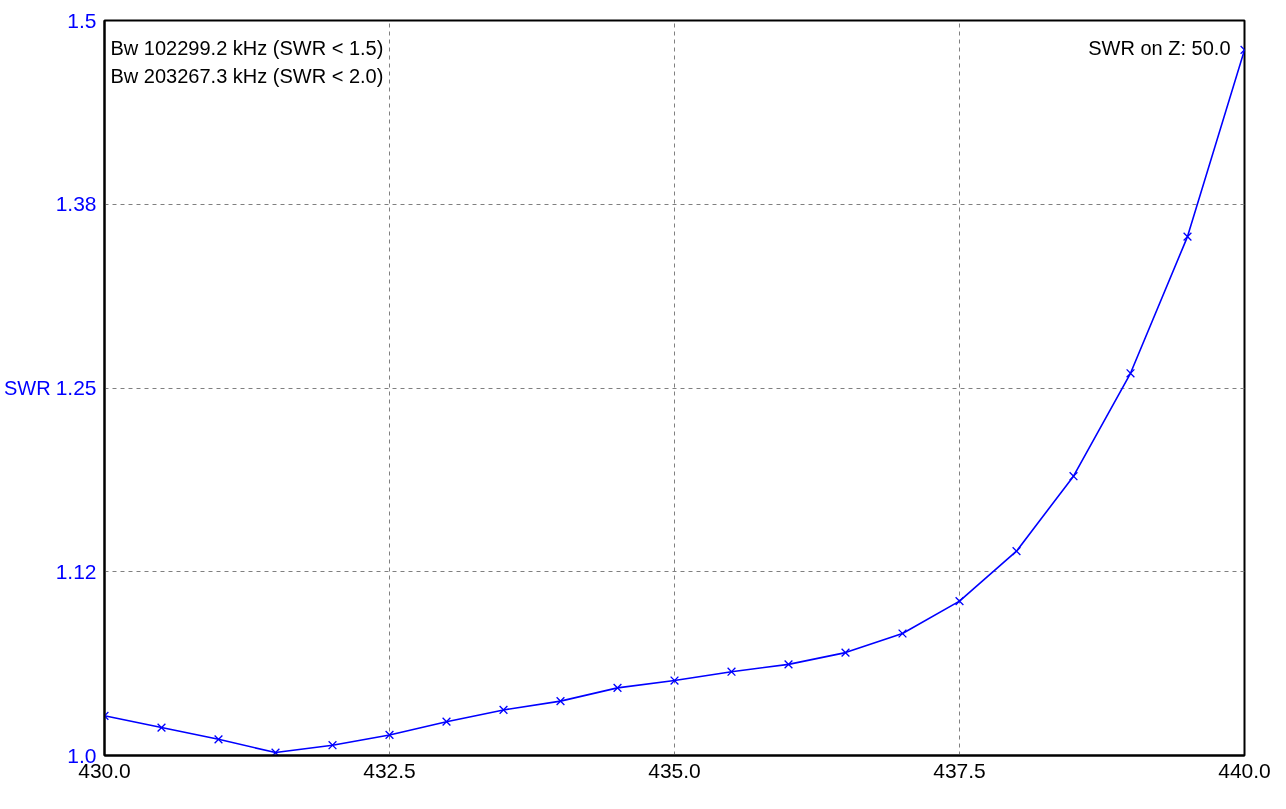 The image size is (1286, 809). Describe the element at coordinates (247, 47) in the screenshot. I see `annotation: Bw 102299.2 kHz (SWR < 1.5)` at that location.